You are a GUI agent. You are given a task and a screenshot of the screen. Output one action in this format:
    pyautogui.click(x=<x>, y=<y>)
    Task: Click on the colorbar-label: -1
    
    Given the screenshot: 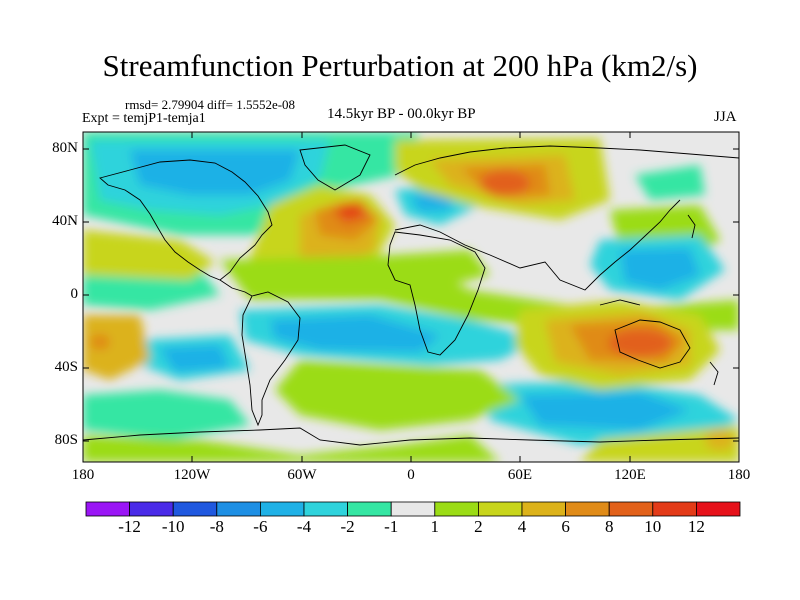 What is the action you would take?
    pyautogui.click(x=391, y=526)
    